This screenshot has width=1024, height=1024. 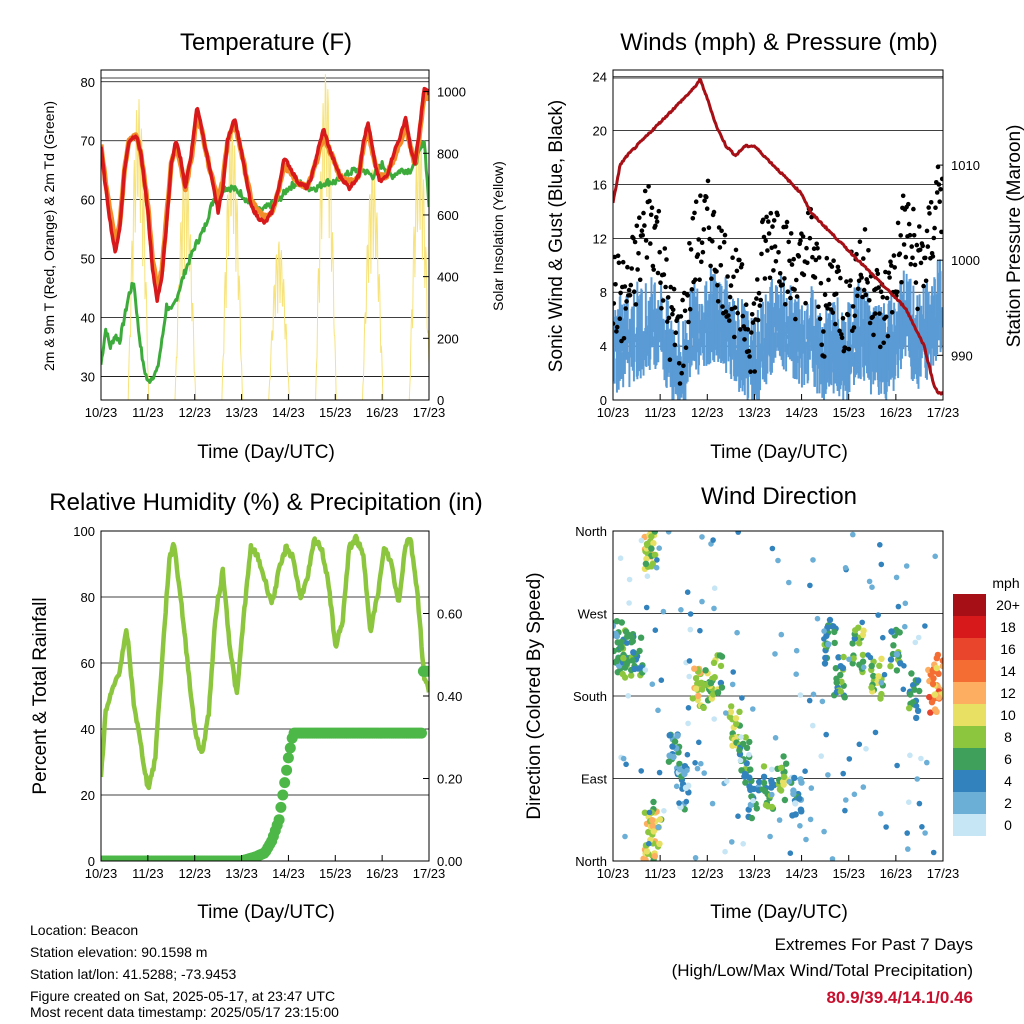 What do you see at coordinates (88, 259) in the screenshot?
I see `y-tick-label: 50` at bounding box center [88, 259].